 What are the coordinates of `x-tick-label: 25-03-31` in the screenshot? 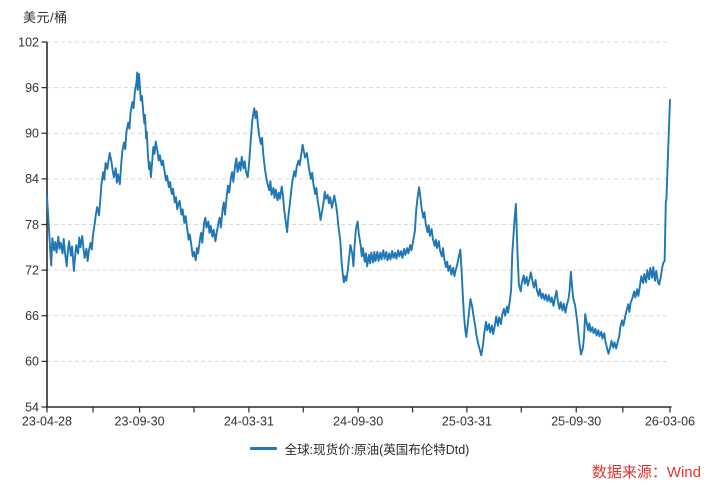 It's located at (467, 422).